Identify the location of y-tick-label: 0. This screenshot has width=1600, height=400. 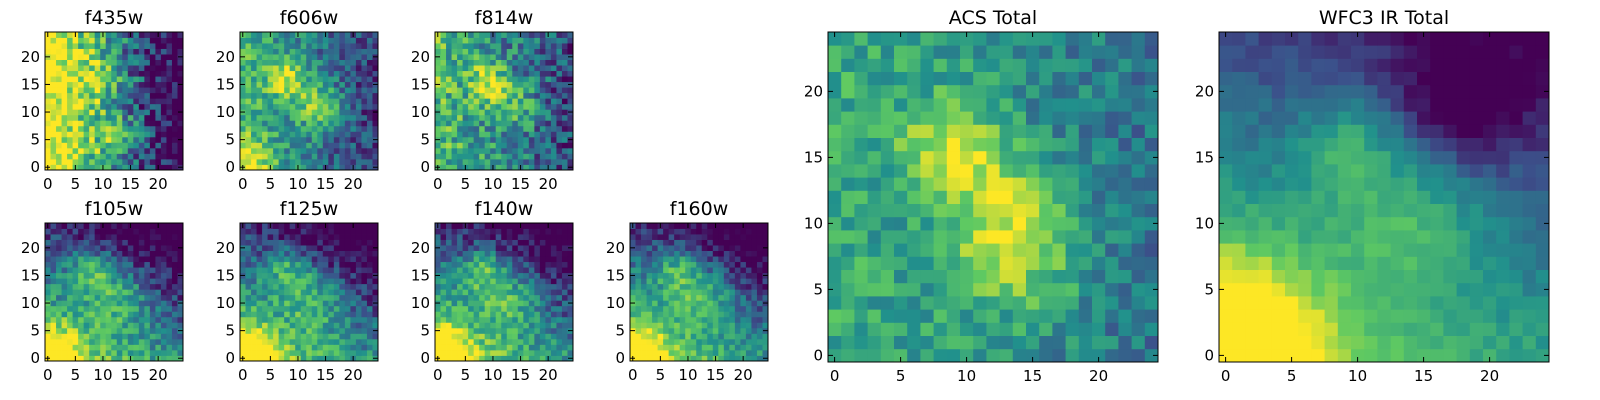
(425, 358).